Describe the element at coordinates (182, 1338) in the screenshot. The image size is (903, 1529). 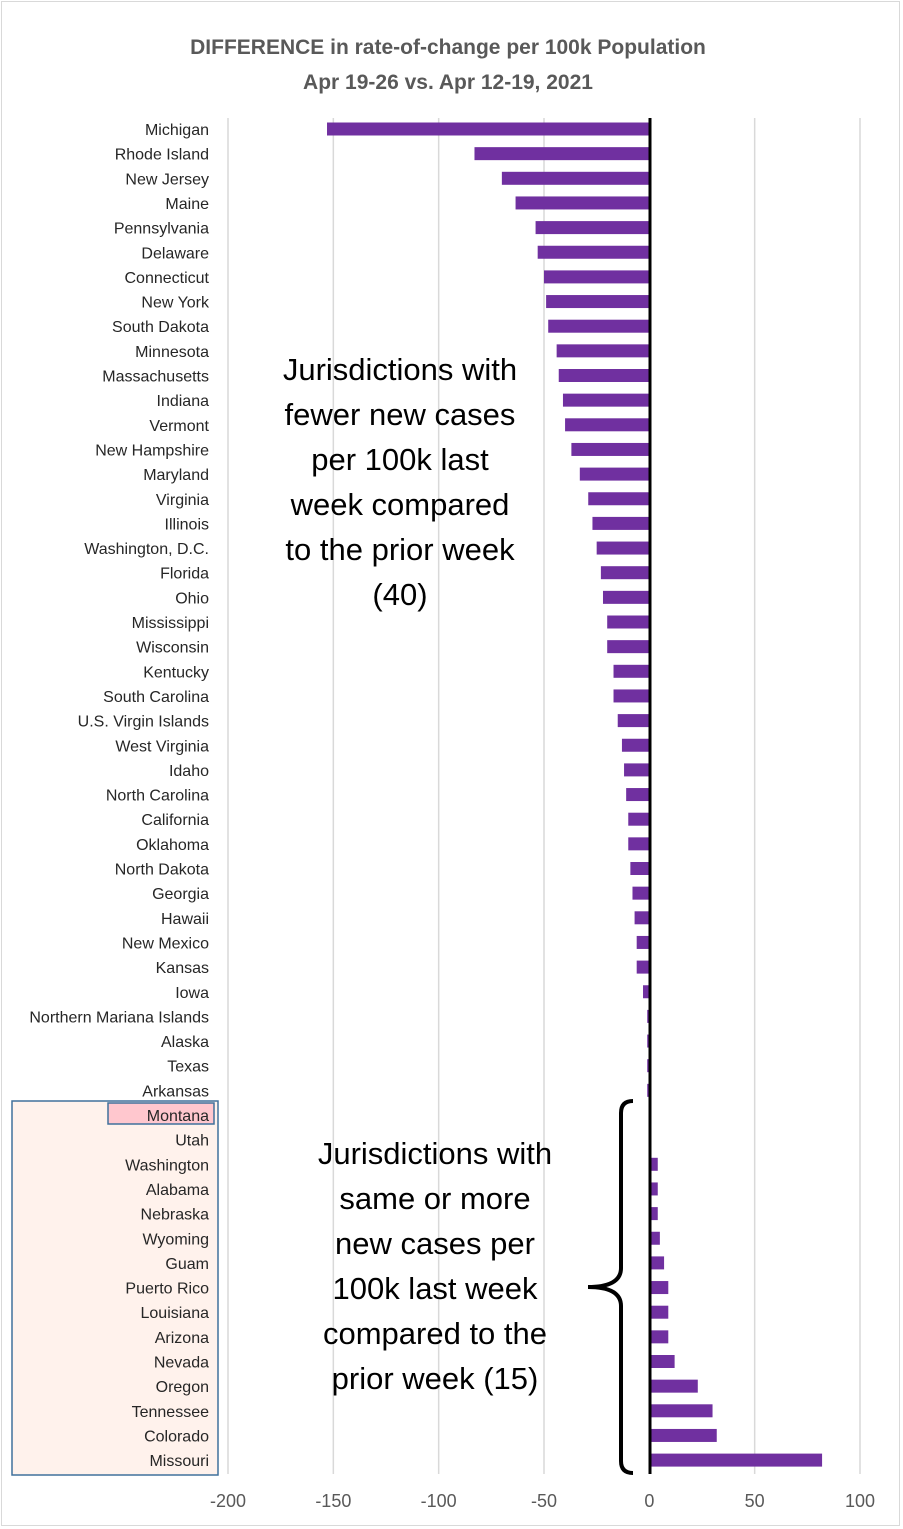
I see `category-label-arizona: Arizona` at that location.